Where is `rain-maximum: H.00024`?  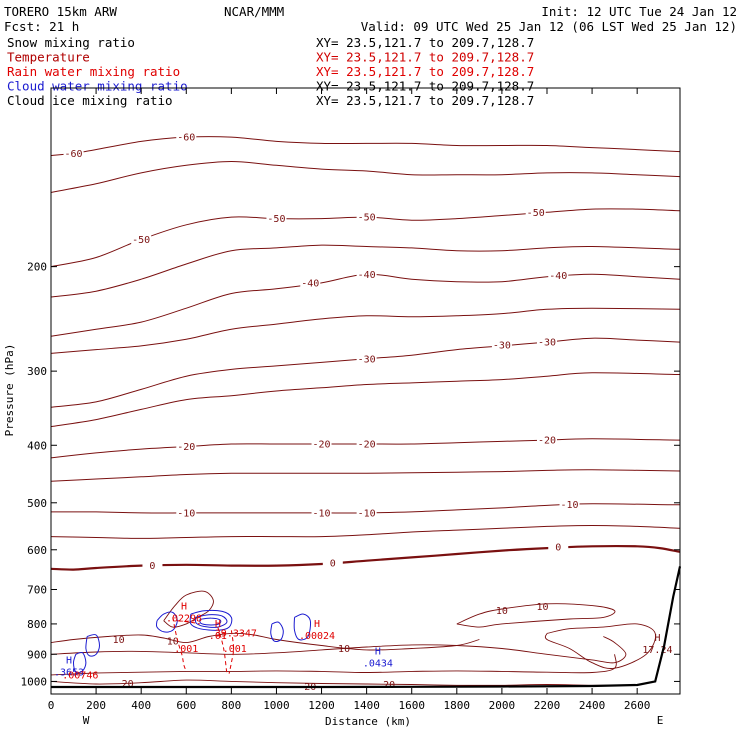
rain-maximum: H.00024 is located at coordinates (317, 630).